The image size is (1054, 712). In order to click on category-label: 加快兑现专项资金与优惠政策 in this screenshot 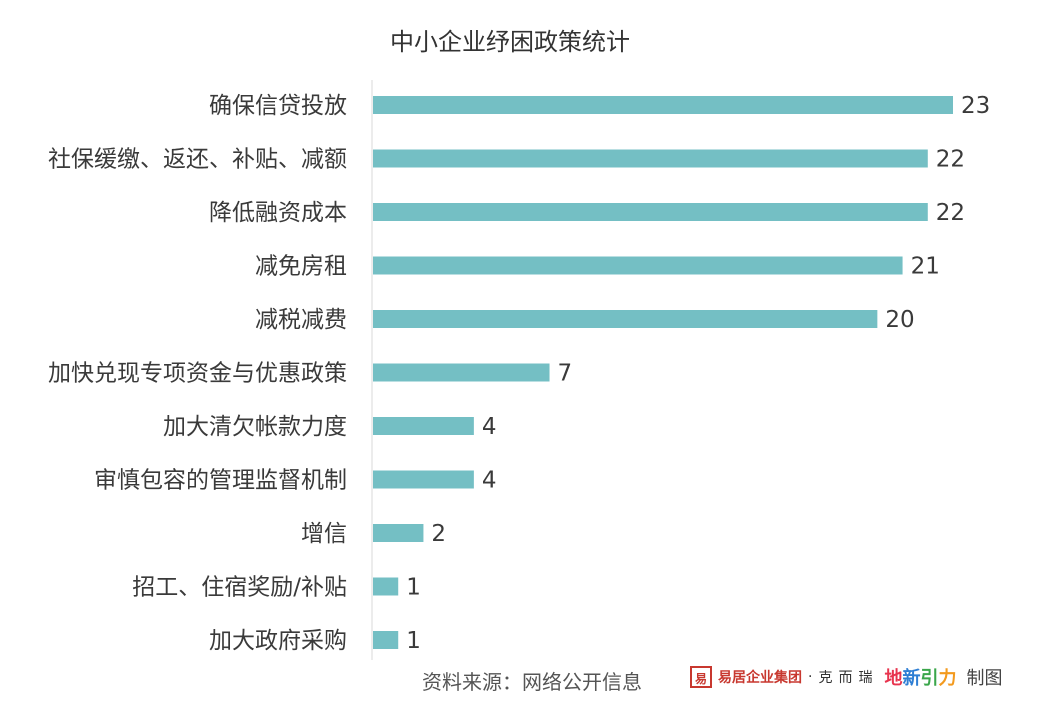, I will do `click(197, 374)`.